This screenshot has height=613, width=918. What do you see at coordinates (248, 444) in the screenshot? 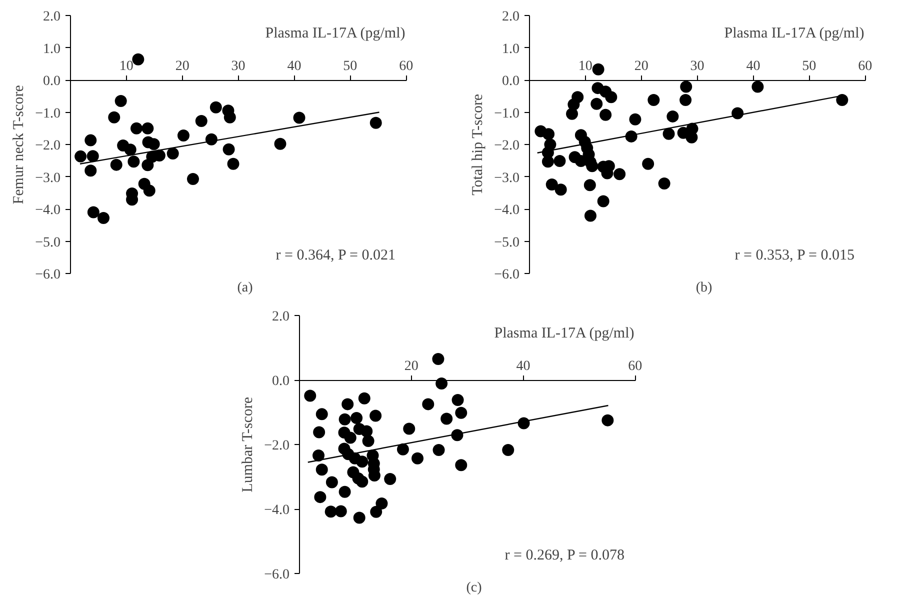
I see `y-axis-title: Lumbar T-score` at bounding box center [248, 444].